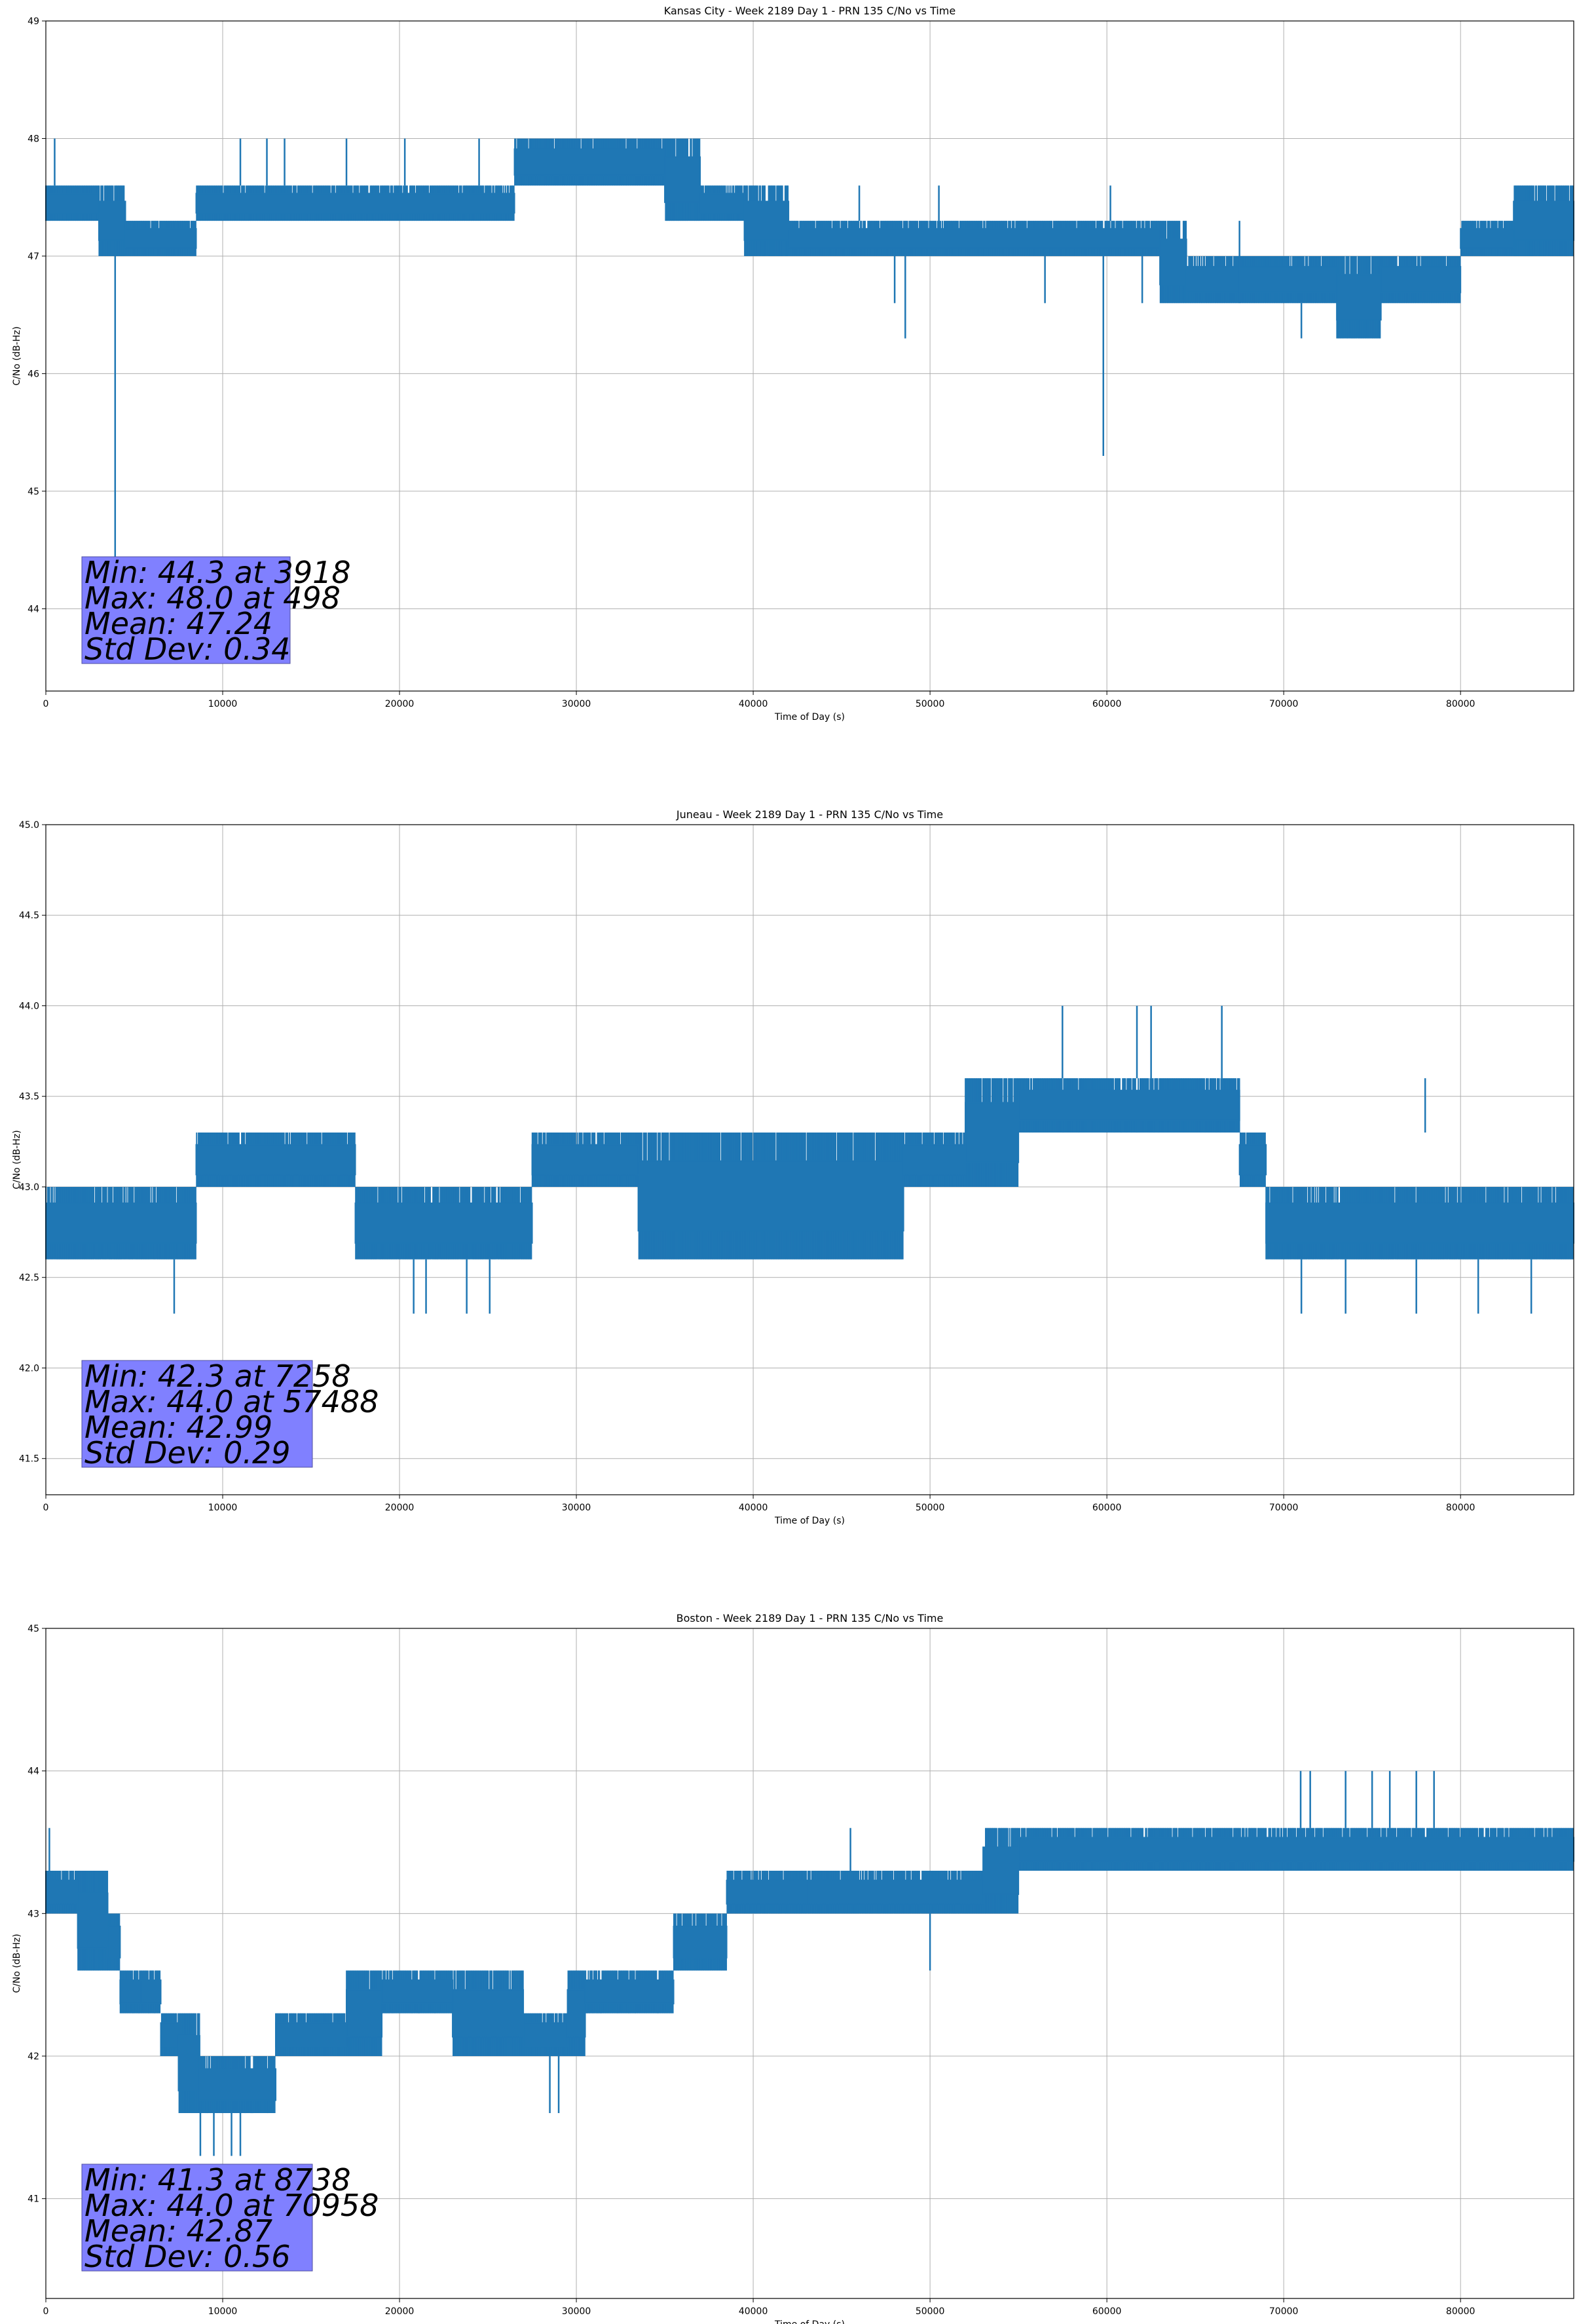 The width and height of the screenshot is (1577, 2324). Describe the element at coordinates (29, 1097) in the screenshot. I see `y-tick-label: 43.5` at that location.